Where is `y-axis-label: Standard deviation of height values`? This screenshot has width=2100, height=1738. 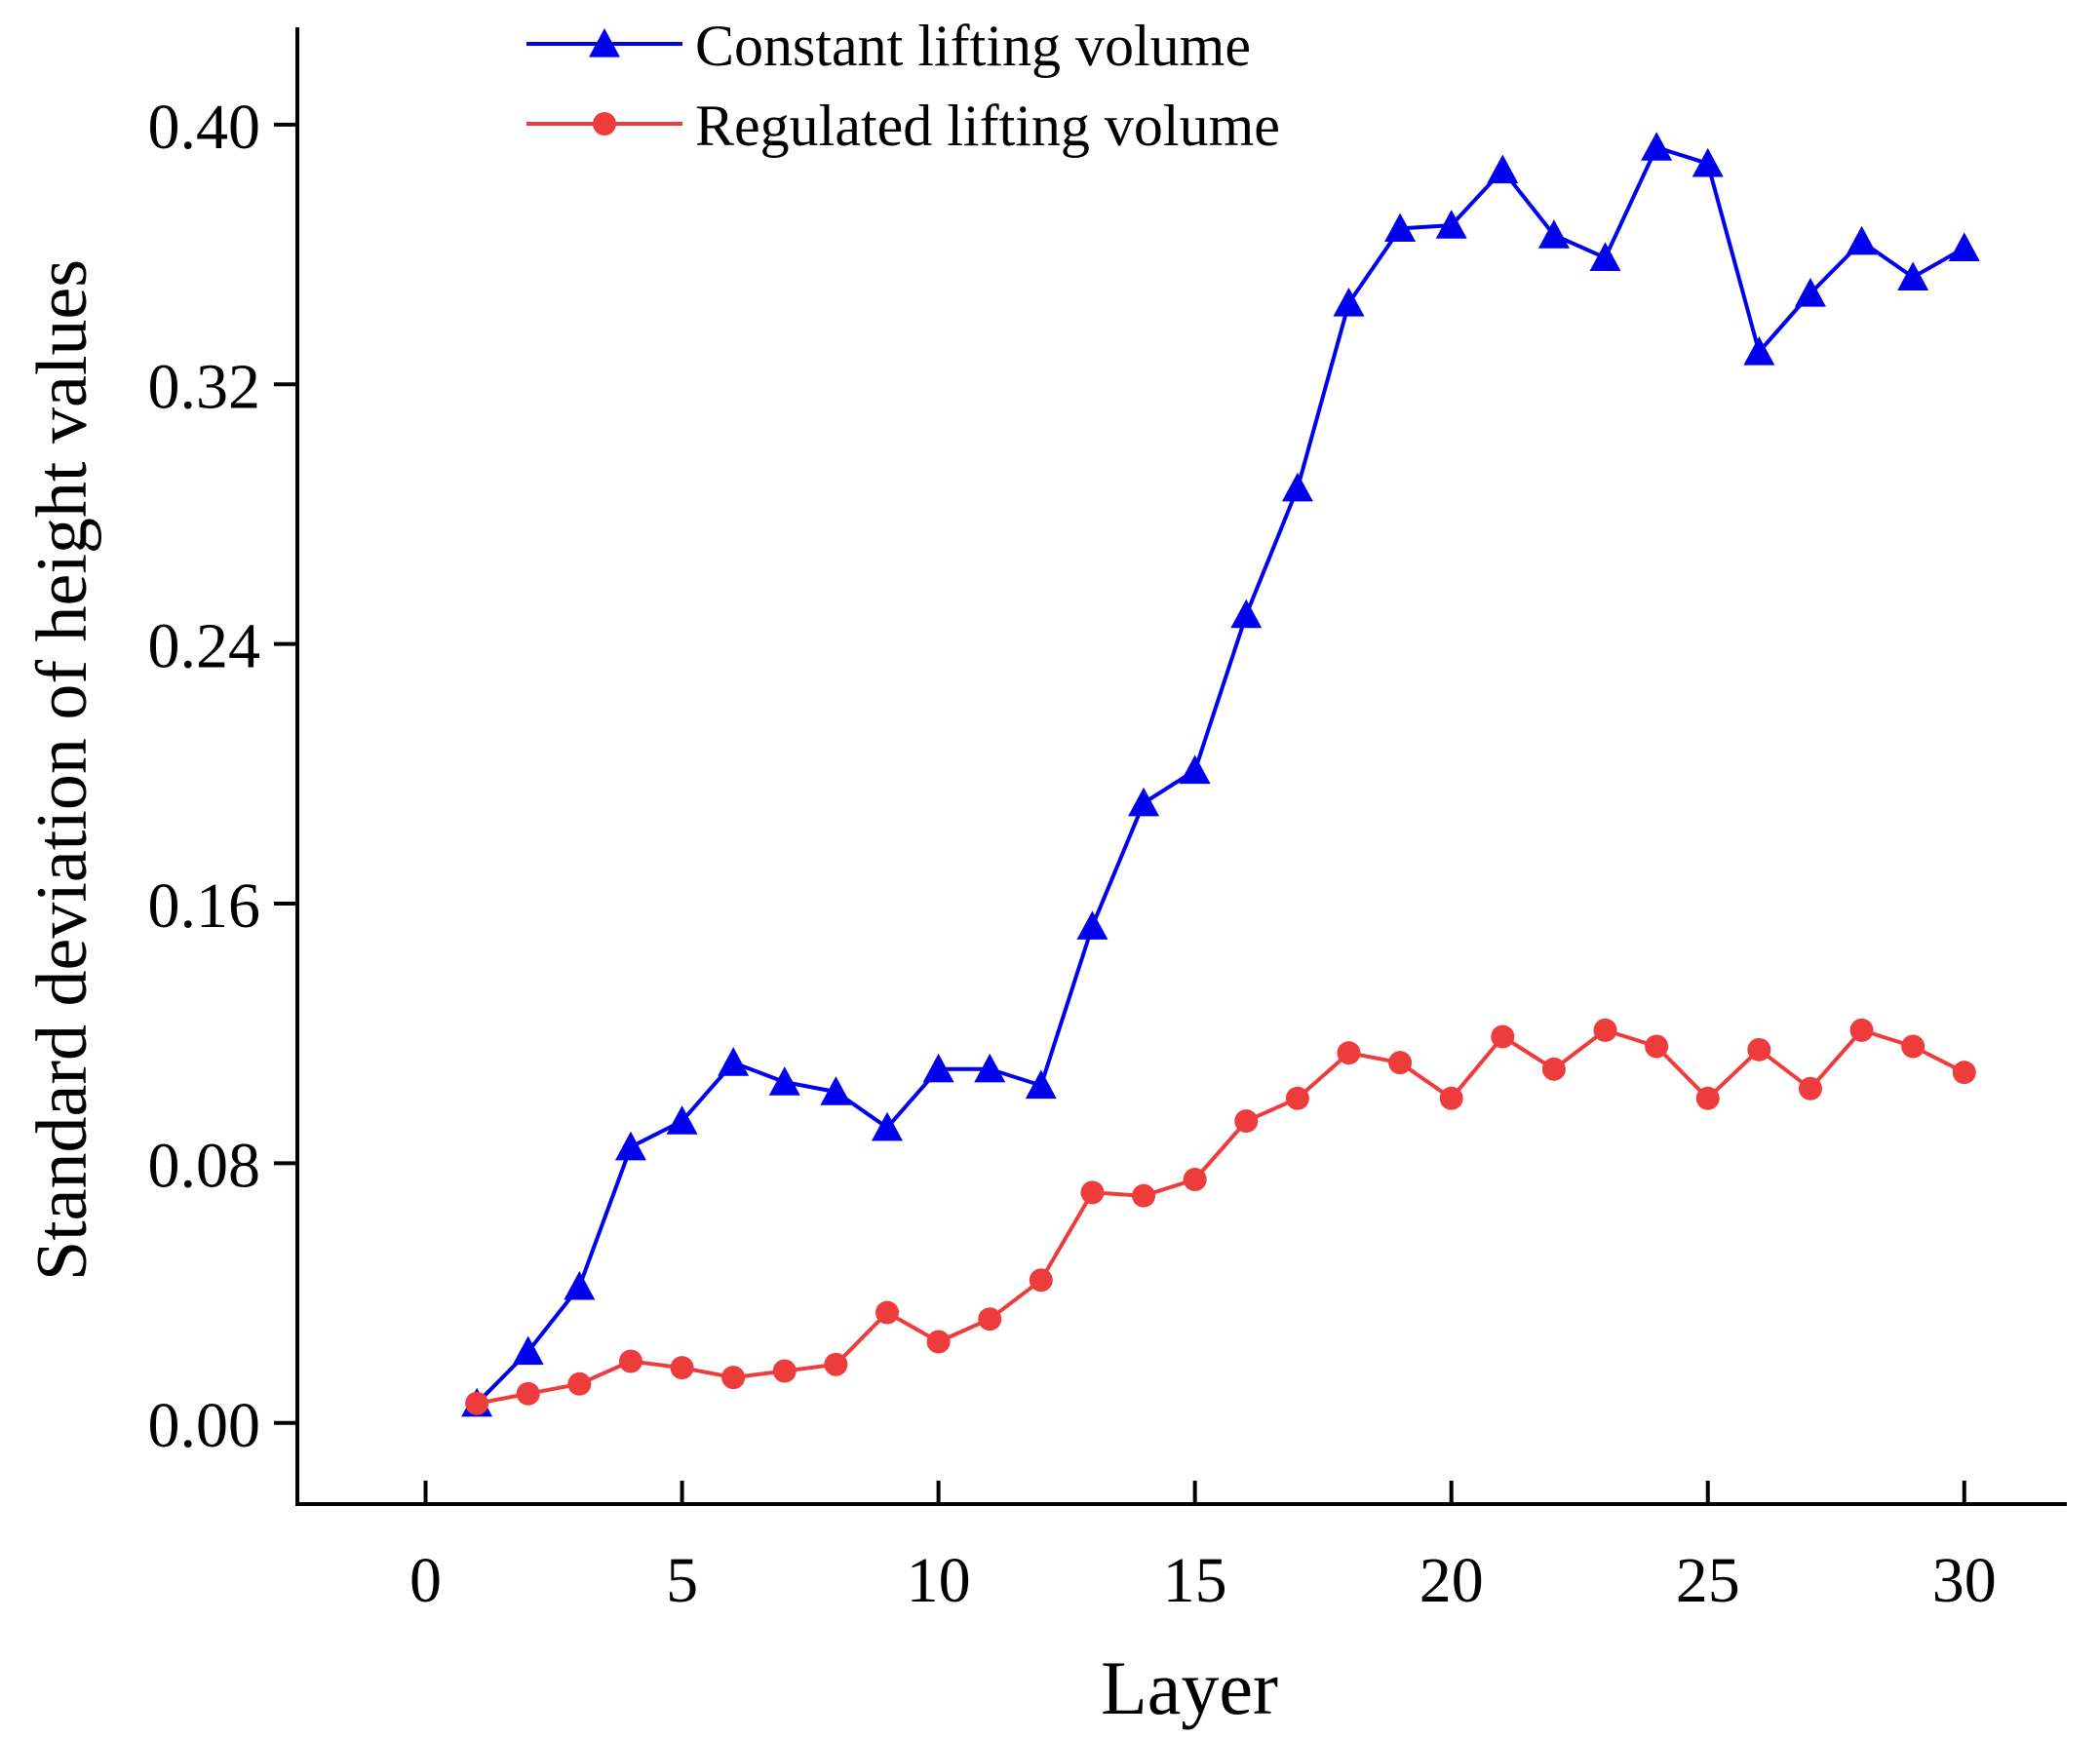 y-axis-label: Standard deviation of height values is located at coordinates (62, 770).